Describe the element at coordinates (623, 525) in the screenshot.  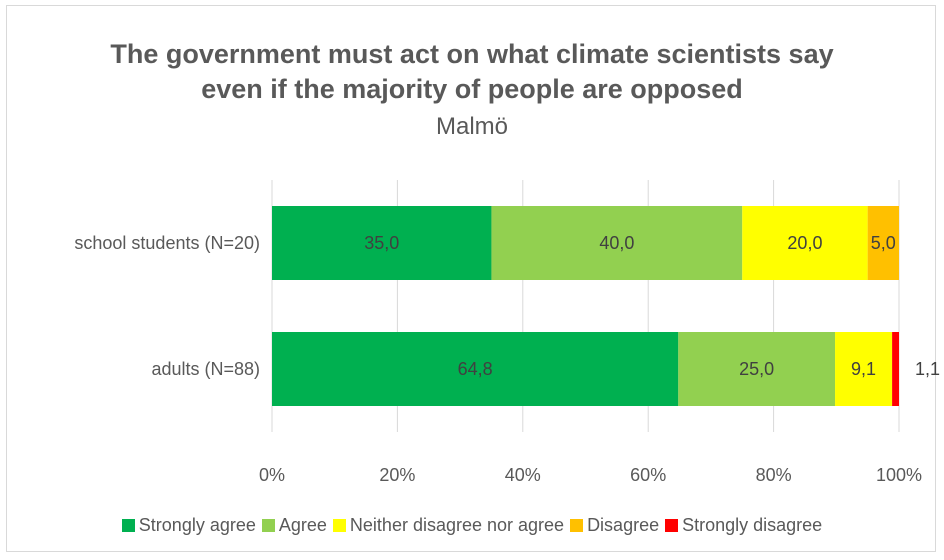
I see `legend-label: Disagree` at that location.